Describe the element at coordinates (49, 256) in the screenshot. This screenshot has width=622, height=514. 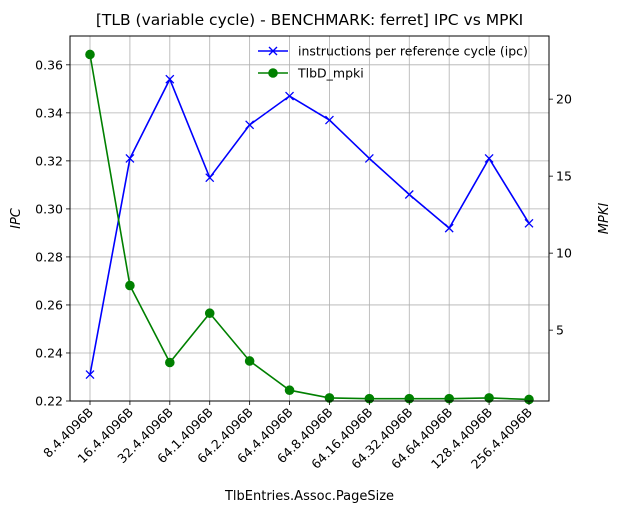
I see `y-tick-label-left: 0.28` at that location.